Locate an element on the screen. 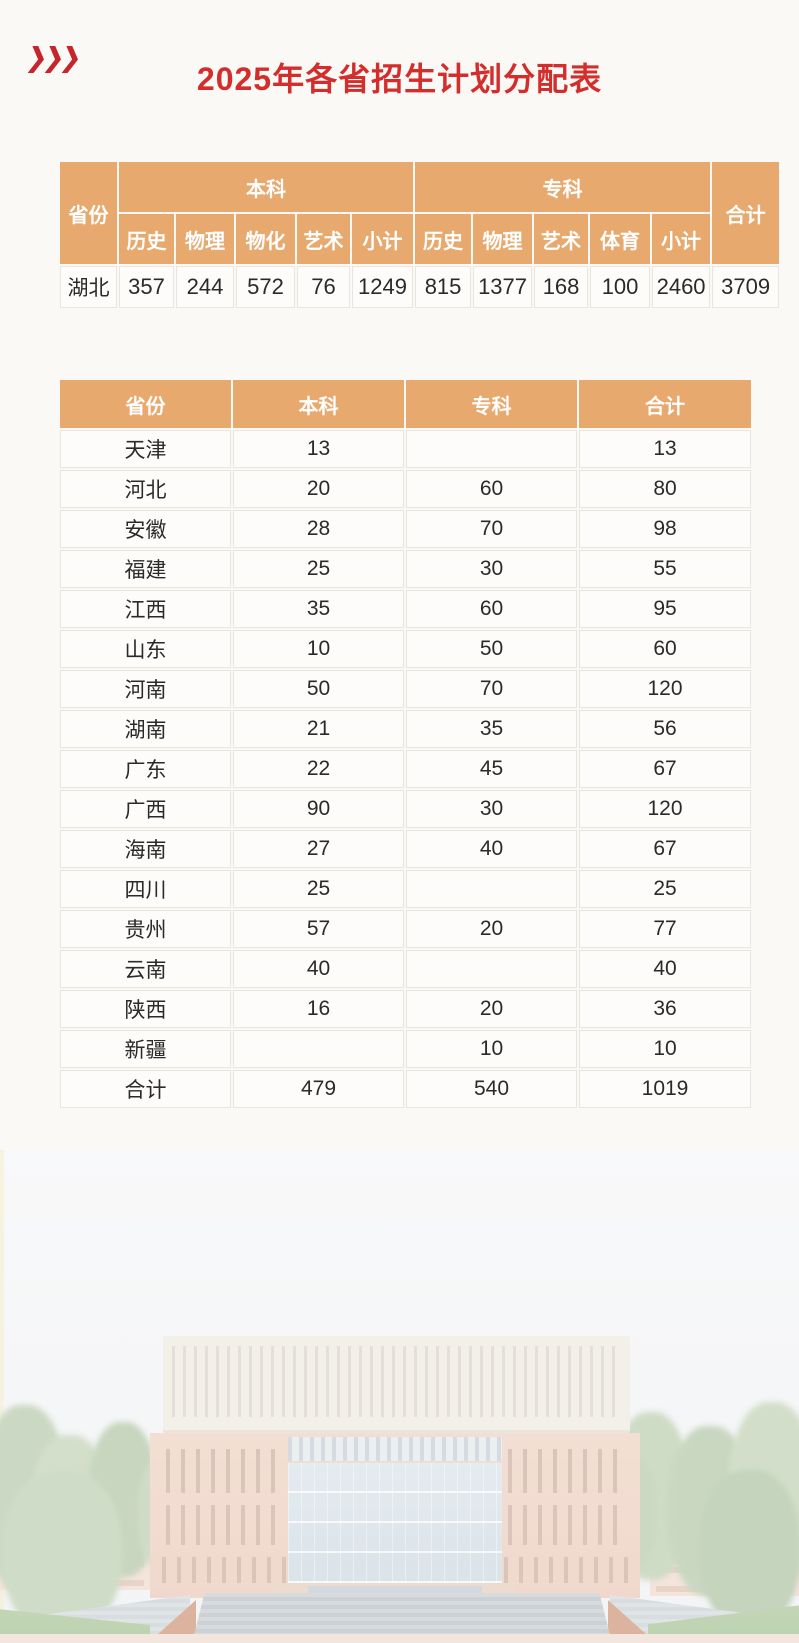  value-cell: 22 is located at coordinates (318, 769).